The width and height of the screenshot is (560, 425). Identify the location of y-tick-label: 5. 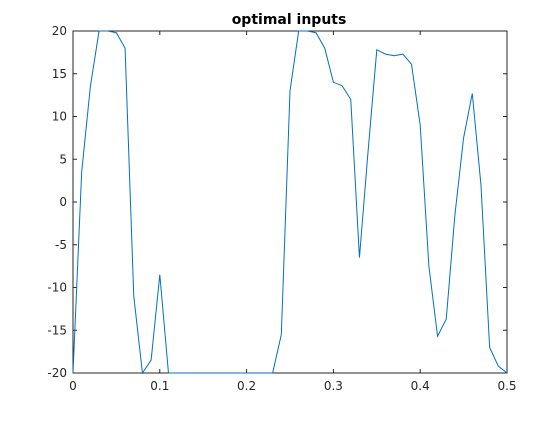
(63, 159).